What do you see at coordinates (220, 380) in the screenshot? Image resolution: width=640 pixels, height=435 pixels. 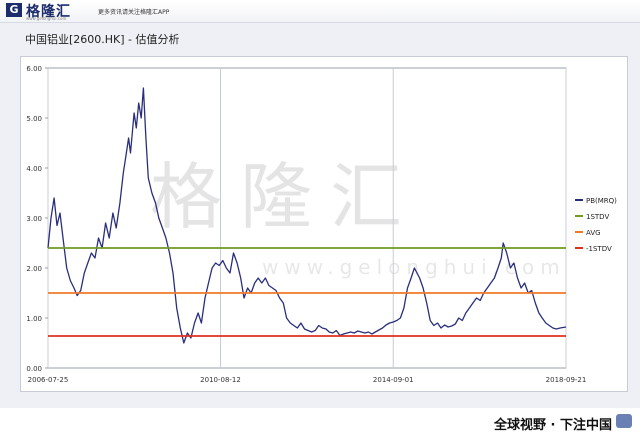 I see `x-tick-label: 2010-08-12` at bounding box center [220, 380].